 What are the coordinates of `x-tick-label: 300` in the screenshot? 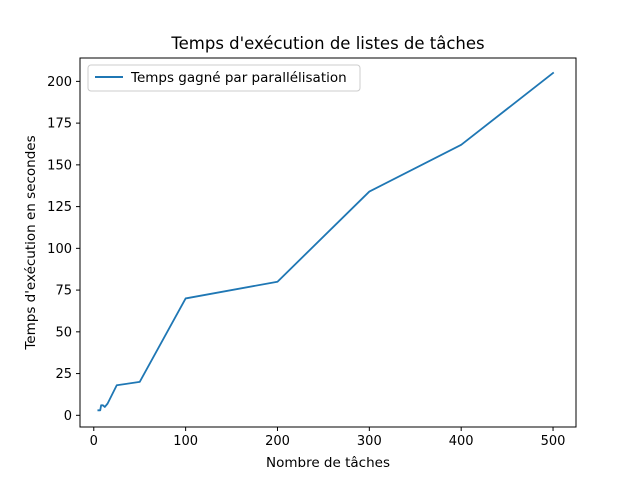 It's located at (369, 441).